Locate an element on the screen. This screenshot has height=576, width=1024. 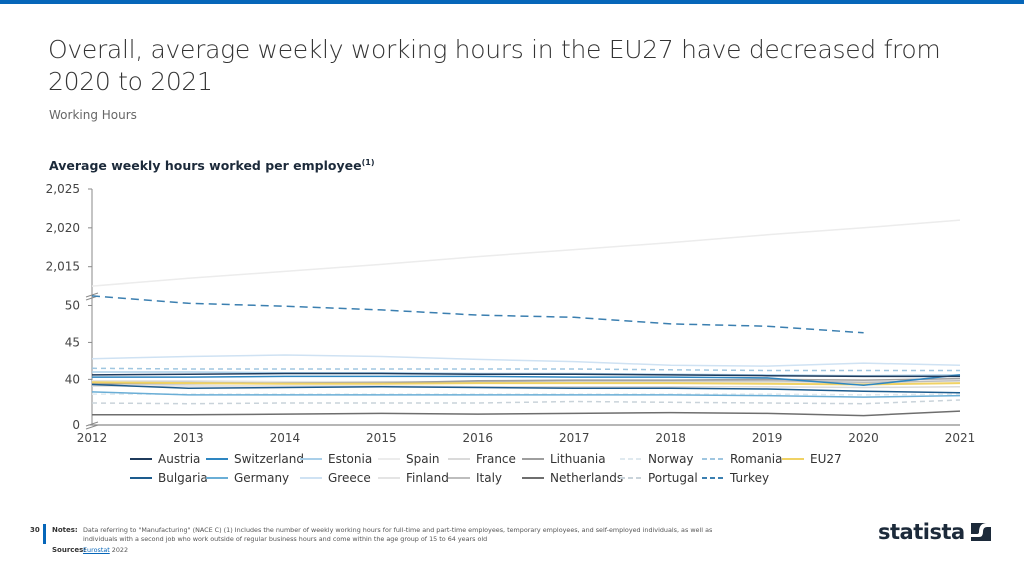
legend-item-austria: Austria is located at coordinates (165, 459).